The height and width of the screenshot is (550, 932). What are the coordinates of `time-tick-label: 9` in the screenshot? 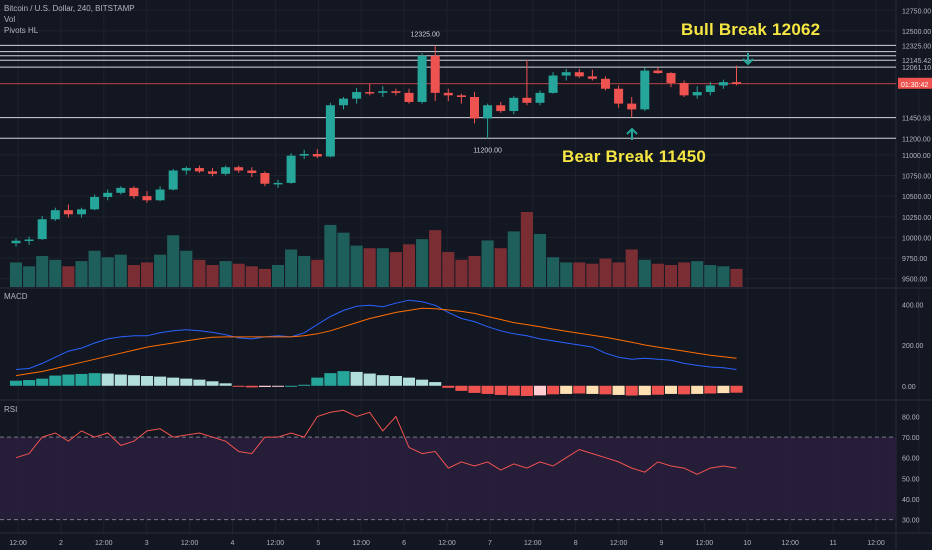 It's located at (662, 543).